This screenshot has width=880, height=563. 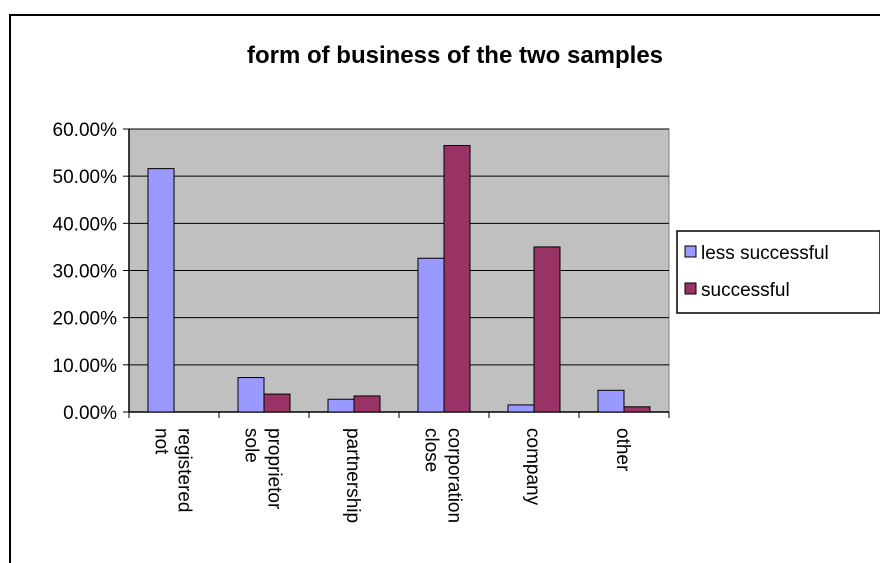 I want to click on legend-label: less successful, so click(x=765, y=253).